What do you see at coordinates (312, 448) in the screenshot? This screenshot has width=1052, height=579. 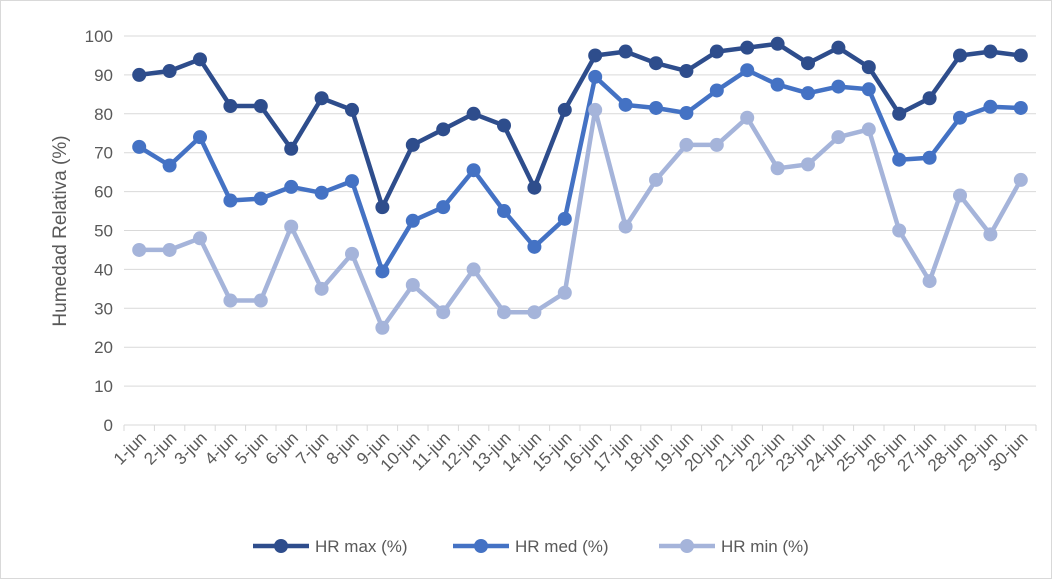 I see `x-tick-label: 7-jun` at bounding box center [312, 448].